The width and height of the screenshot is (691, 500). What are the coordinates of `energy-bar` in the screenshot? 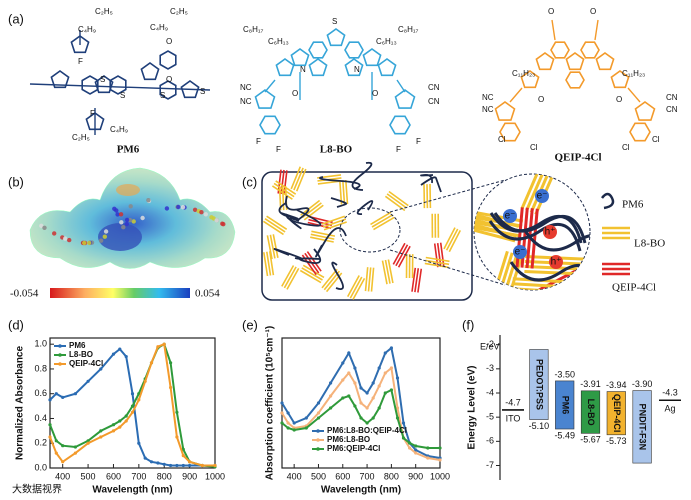 It's located at (616, 413).